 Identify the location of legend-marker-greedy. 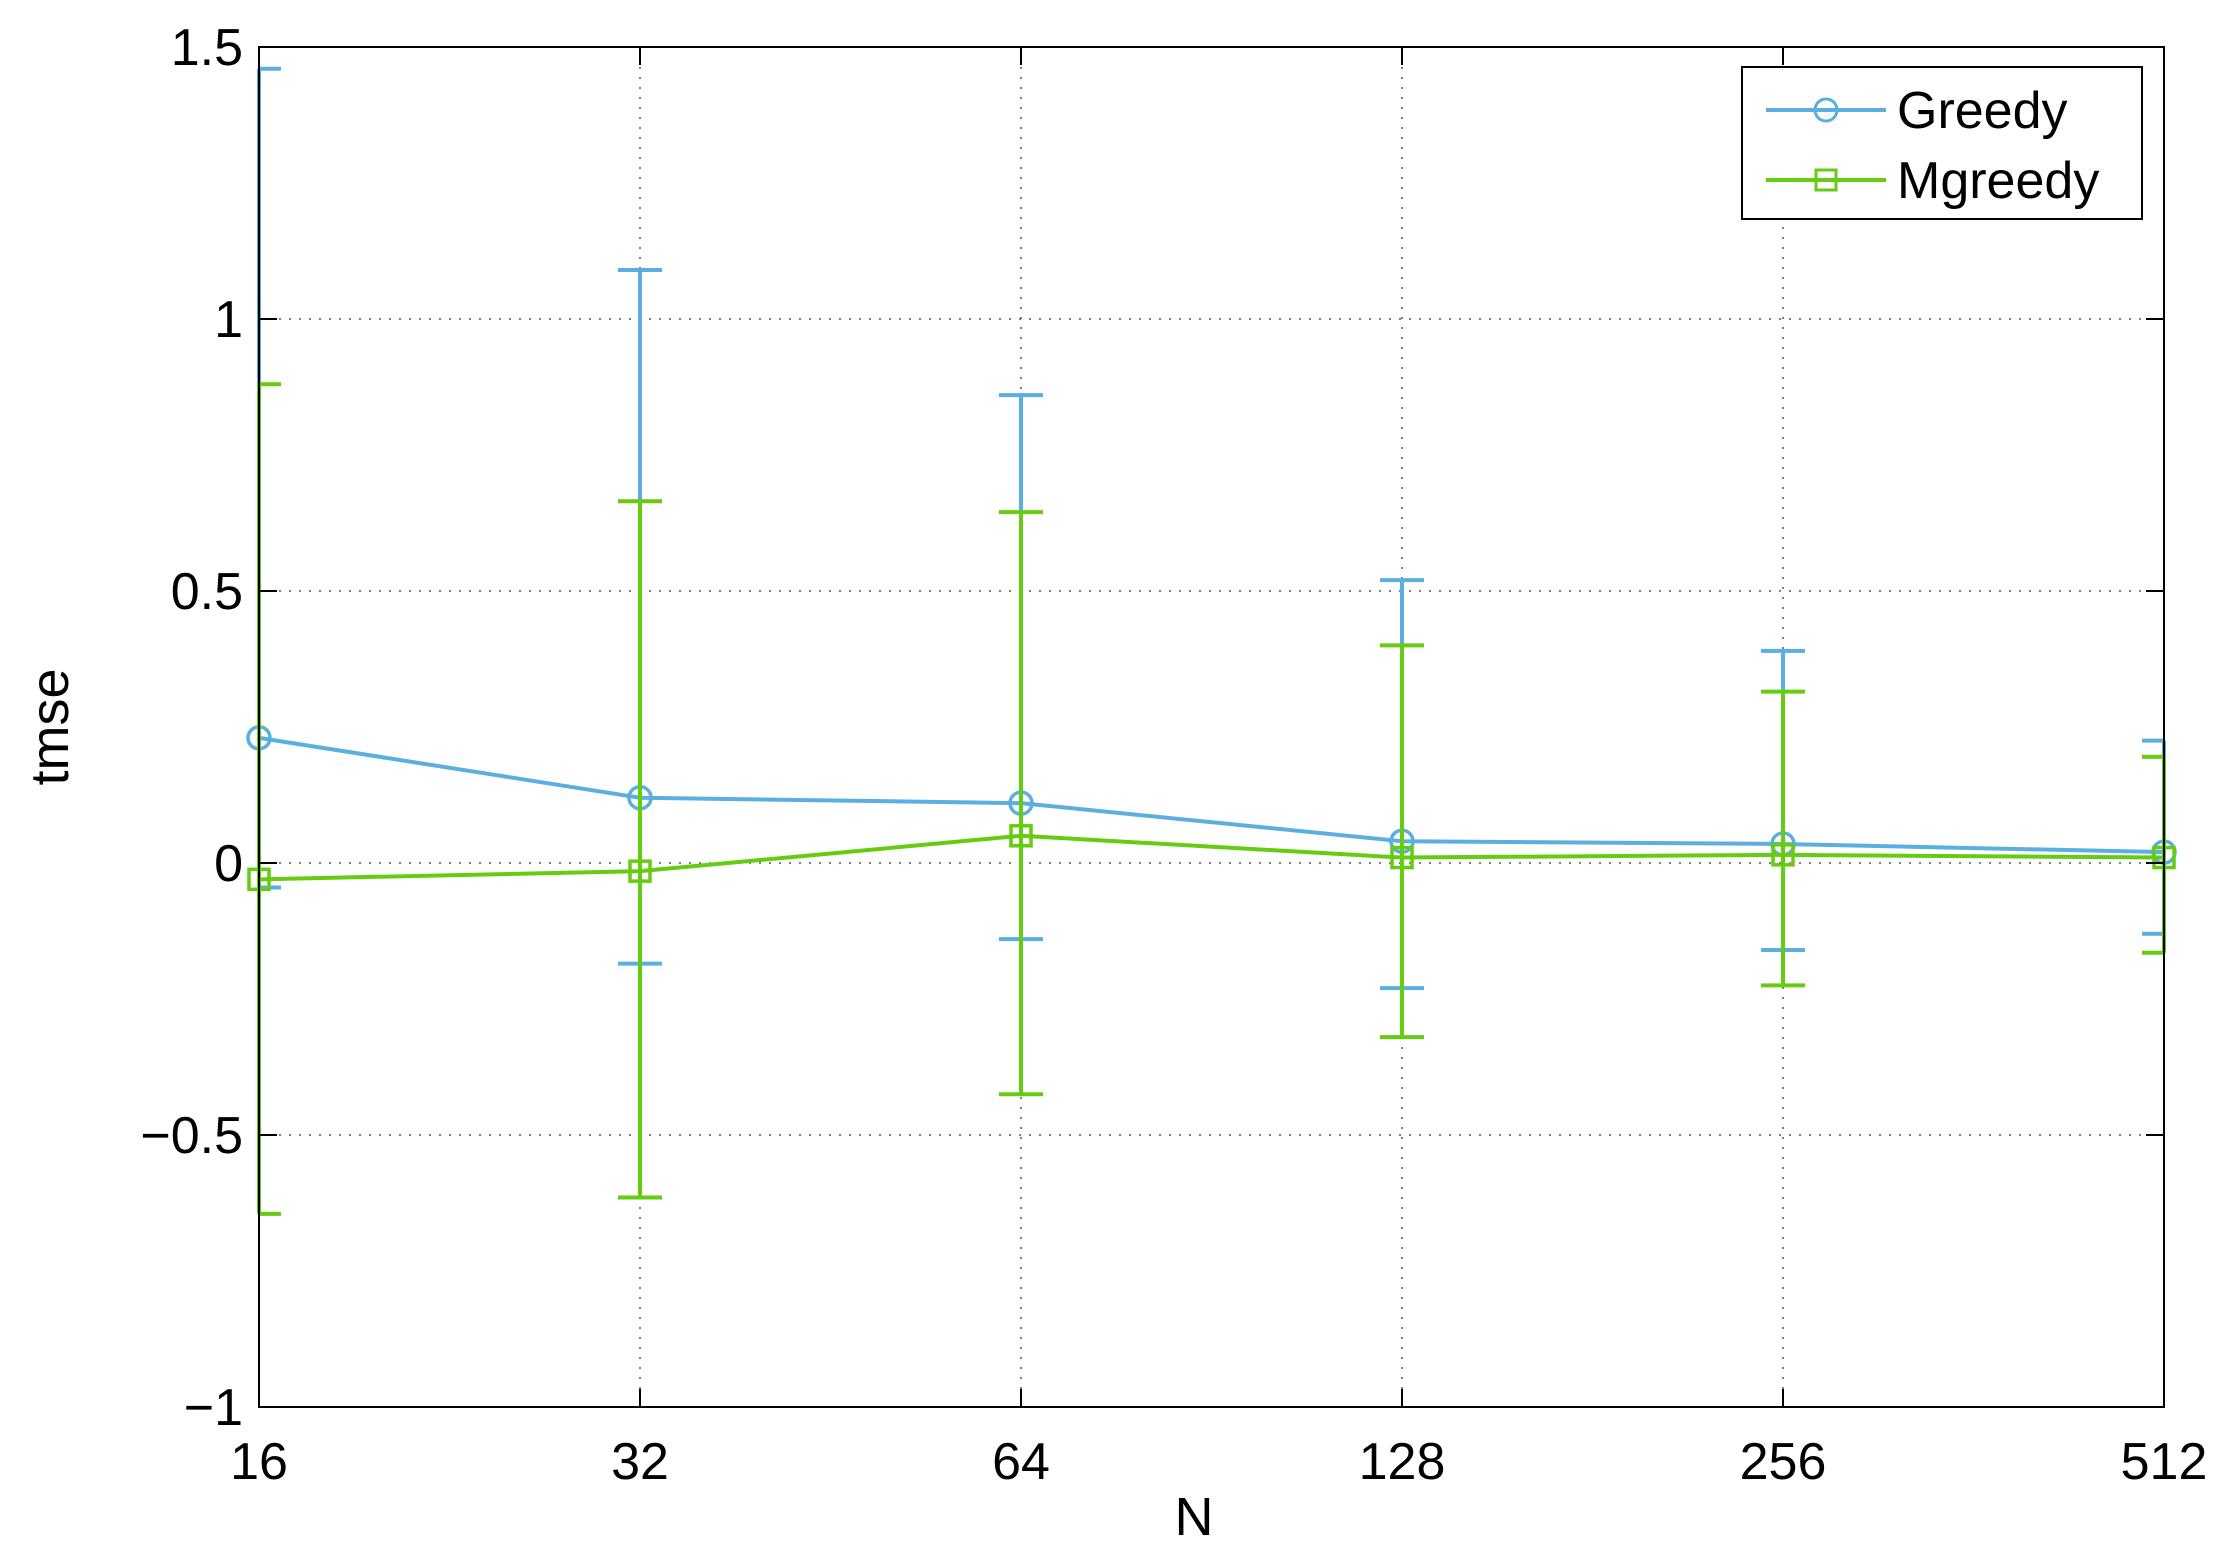
(1826, 110).